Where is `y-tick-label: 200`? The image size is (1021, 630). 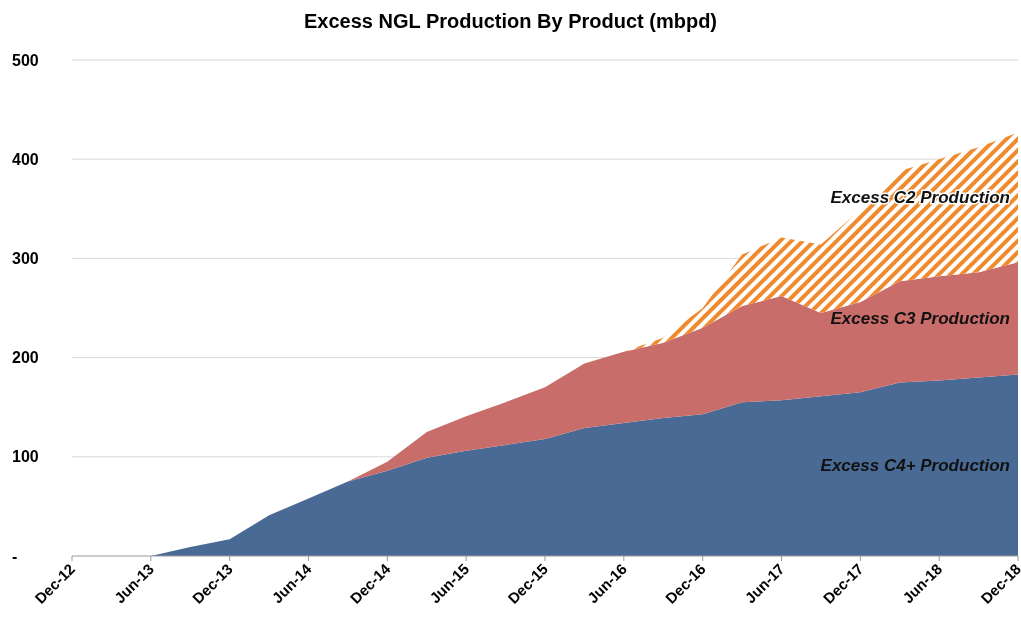
y-tick-label: 200 is located at coordinates (25, 358).